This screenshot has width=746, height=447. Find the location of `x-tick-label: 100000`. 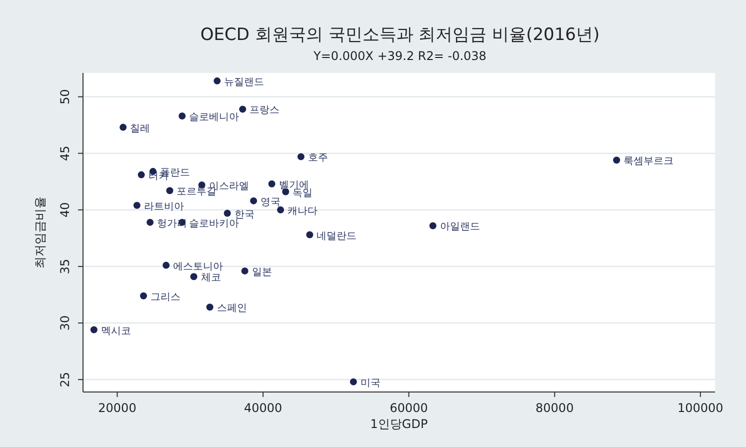

x-tick-label: 100000 is located at coordinates (701, 408).